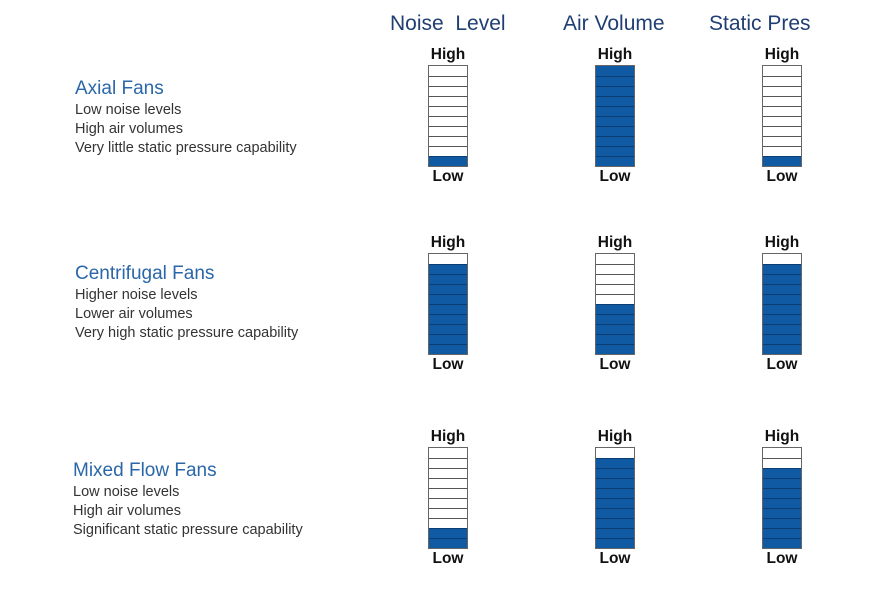 Image resolution: width=880 pixels, height=607 pixels. I want to click on meter-mixed-flow-noise: High Low, so click(448, 498).